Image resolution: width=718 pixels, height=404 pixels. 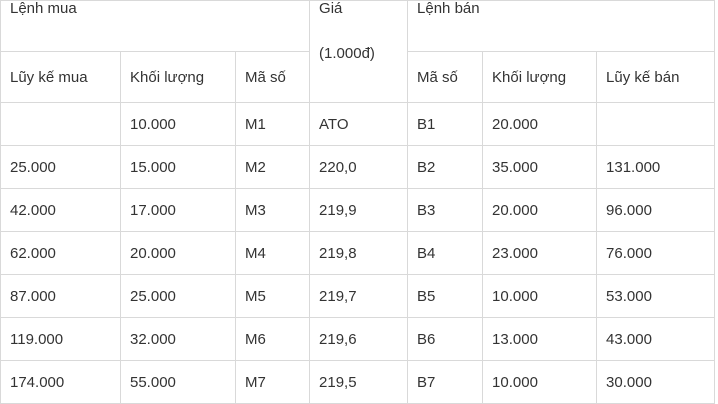 I want to click on price-cell: 219,6, so click(x=359, y=339).